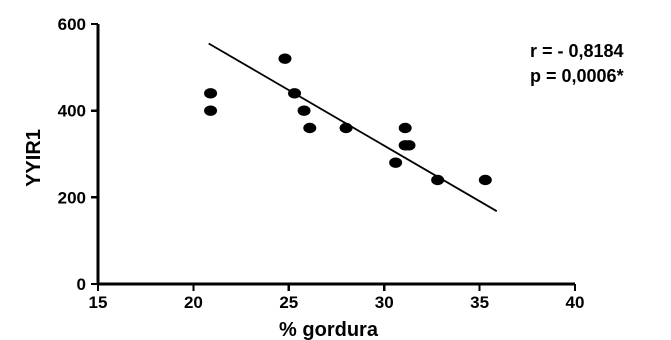  What do you see at coordinates (81, 284) in the screenshot?
I see `y-tick-label: 0` at bounding box center [81, 284].